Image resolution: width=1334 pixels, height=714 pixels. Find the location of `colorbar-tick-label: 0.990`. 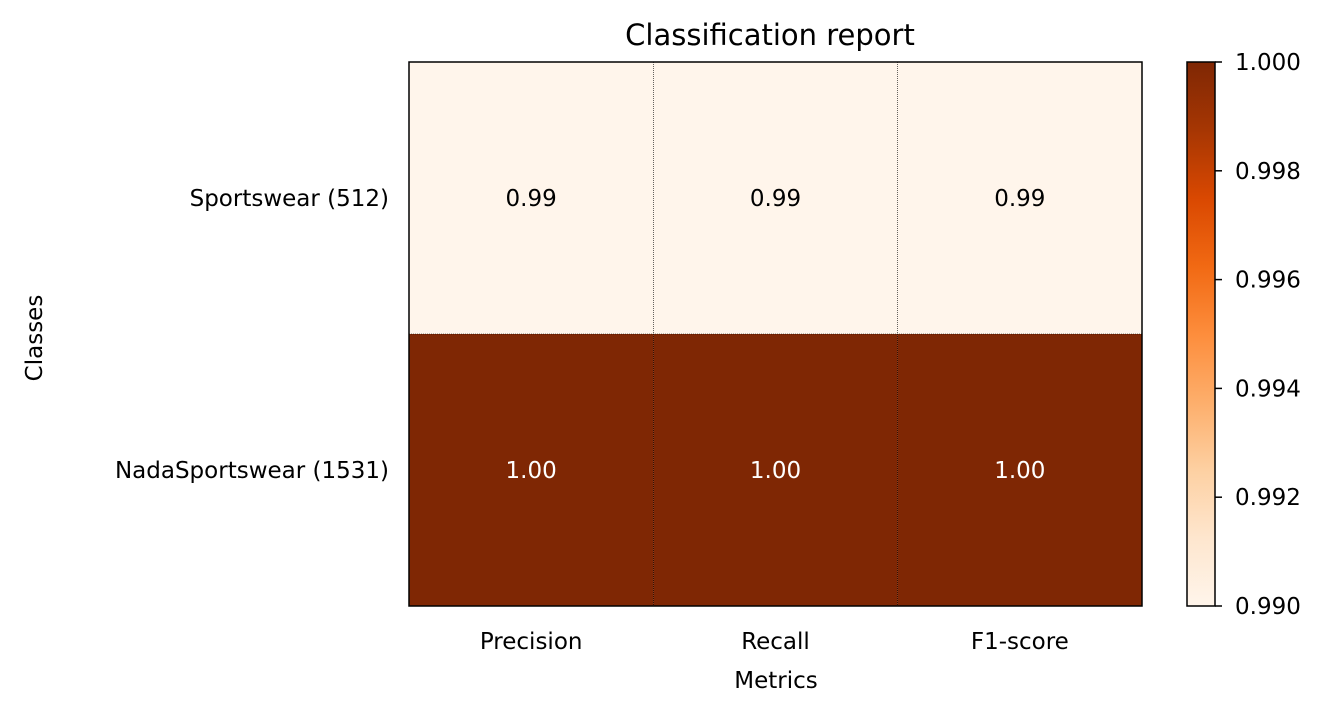

colorbar-tick-label: 0.990 is located at coordinates (1268, 607).